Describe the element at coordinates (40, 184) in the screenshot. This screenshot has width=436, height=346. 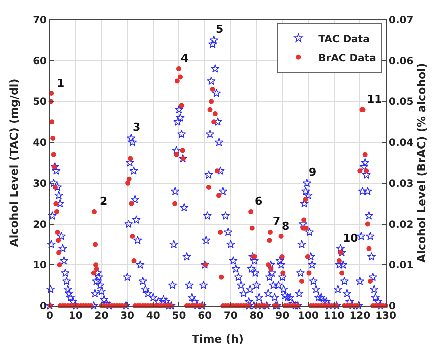
I see `y-tick-label: 30` at that location.